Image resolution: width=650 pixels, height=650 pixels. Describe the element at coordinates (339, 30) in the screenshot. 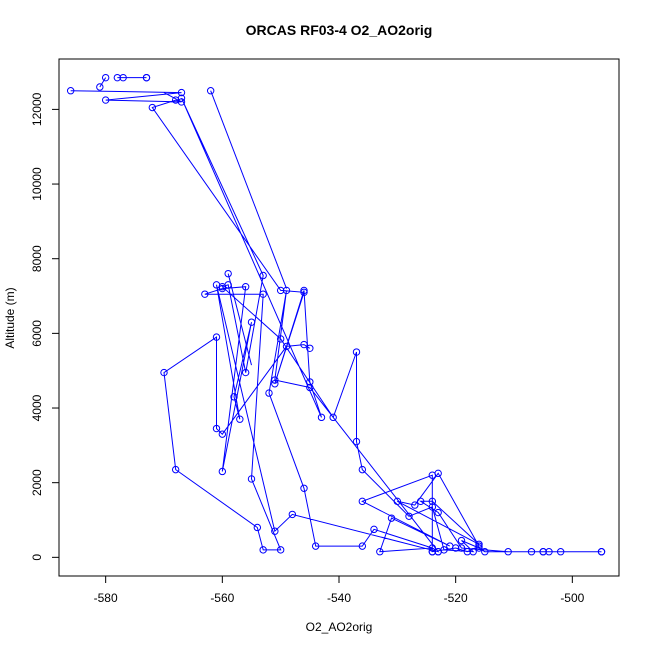

I see `chart-title: ORCAS RF03-4 O2_AO2orig` at that location.